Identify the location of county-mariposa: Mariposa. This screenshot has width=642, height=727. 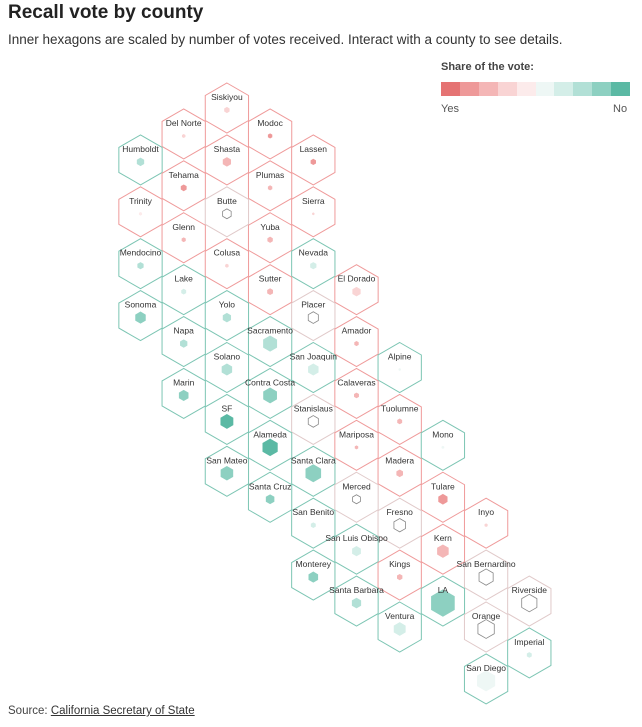
(356, 445).